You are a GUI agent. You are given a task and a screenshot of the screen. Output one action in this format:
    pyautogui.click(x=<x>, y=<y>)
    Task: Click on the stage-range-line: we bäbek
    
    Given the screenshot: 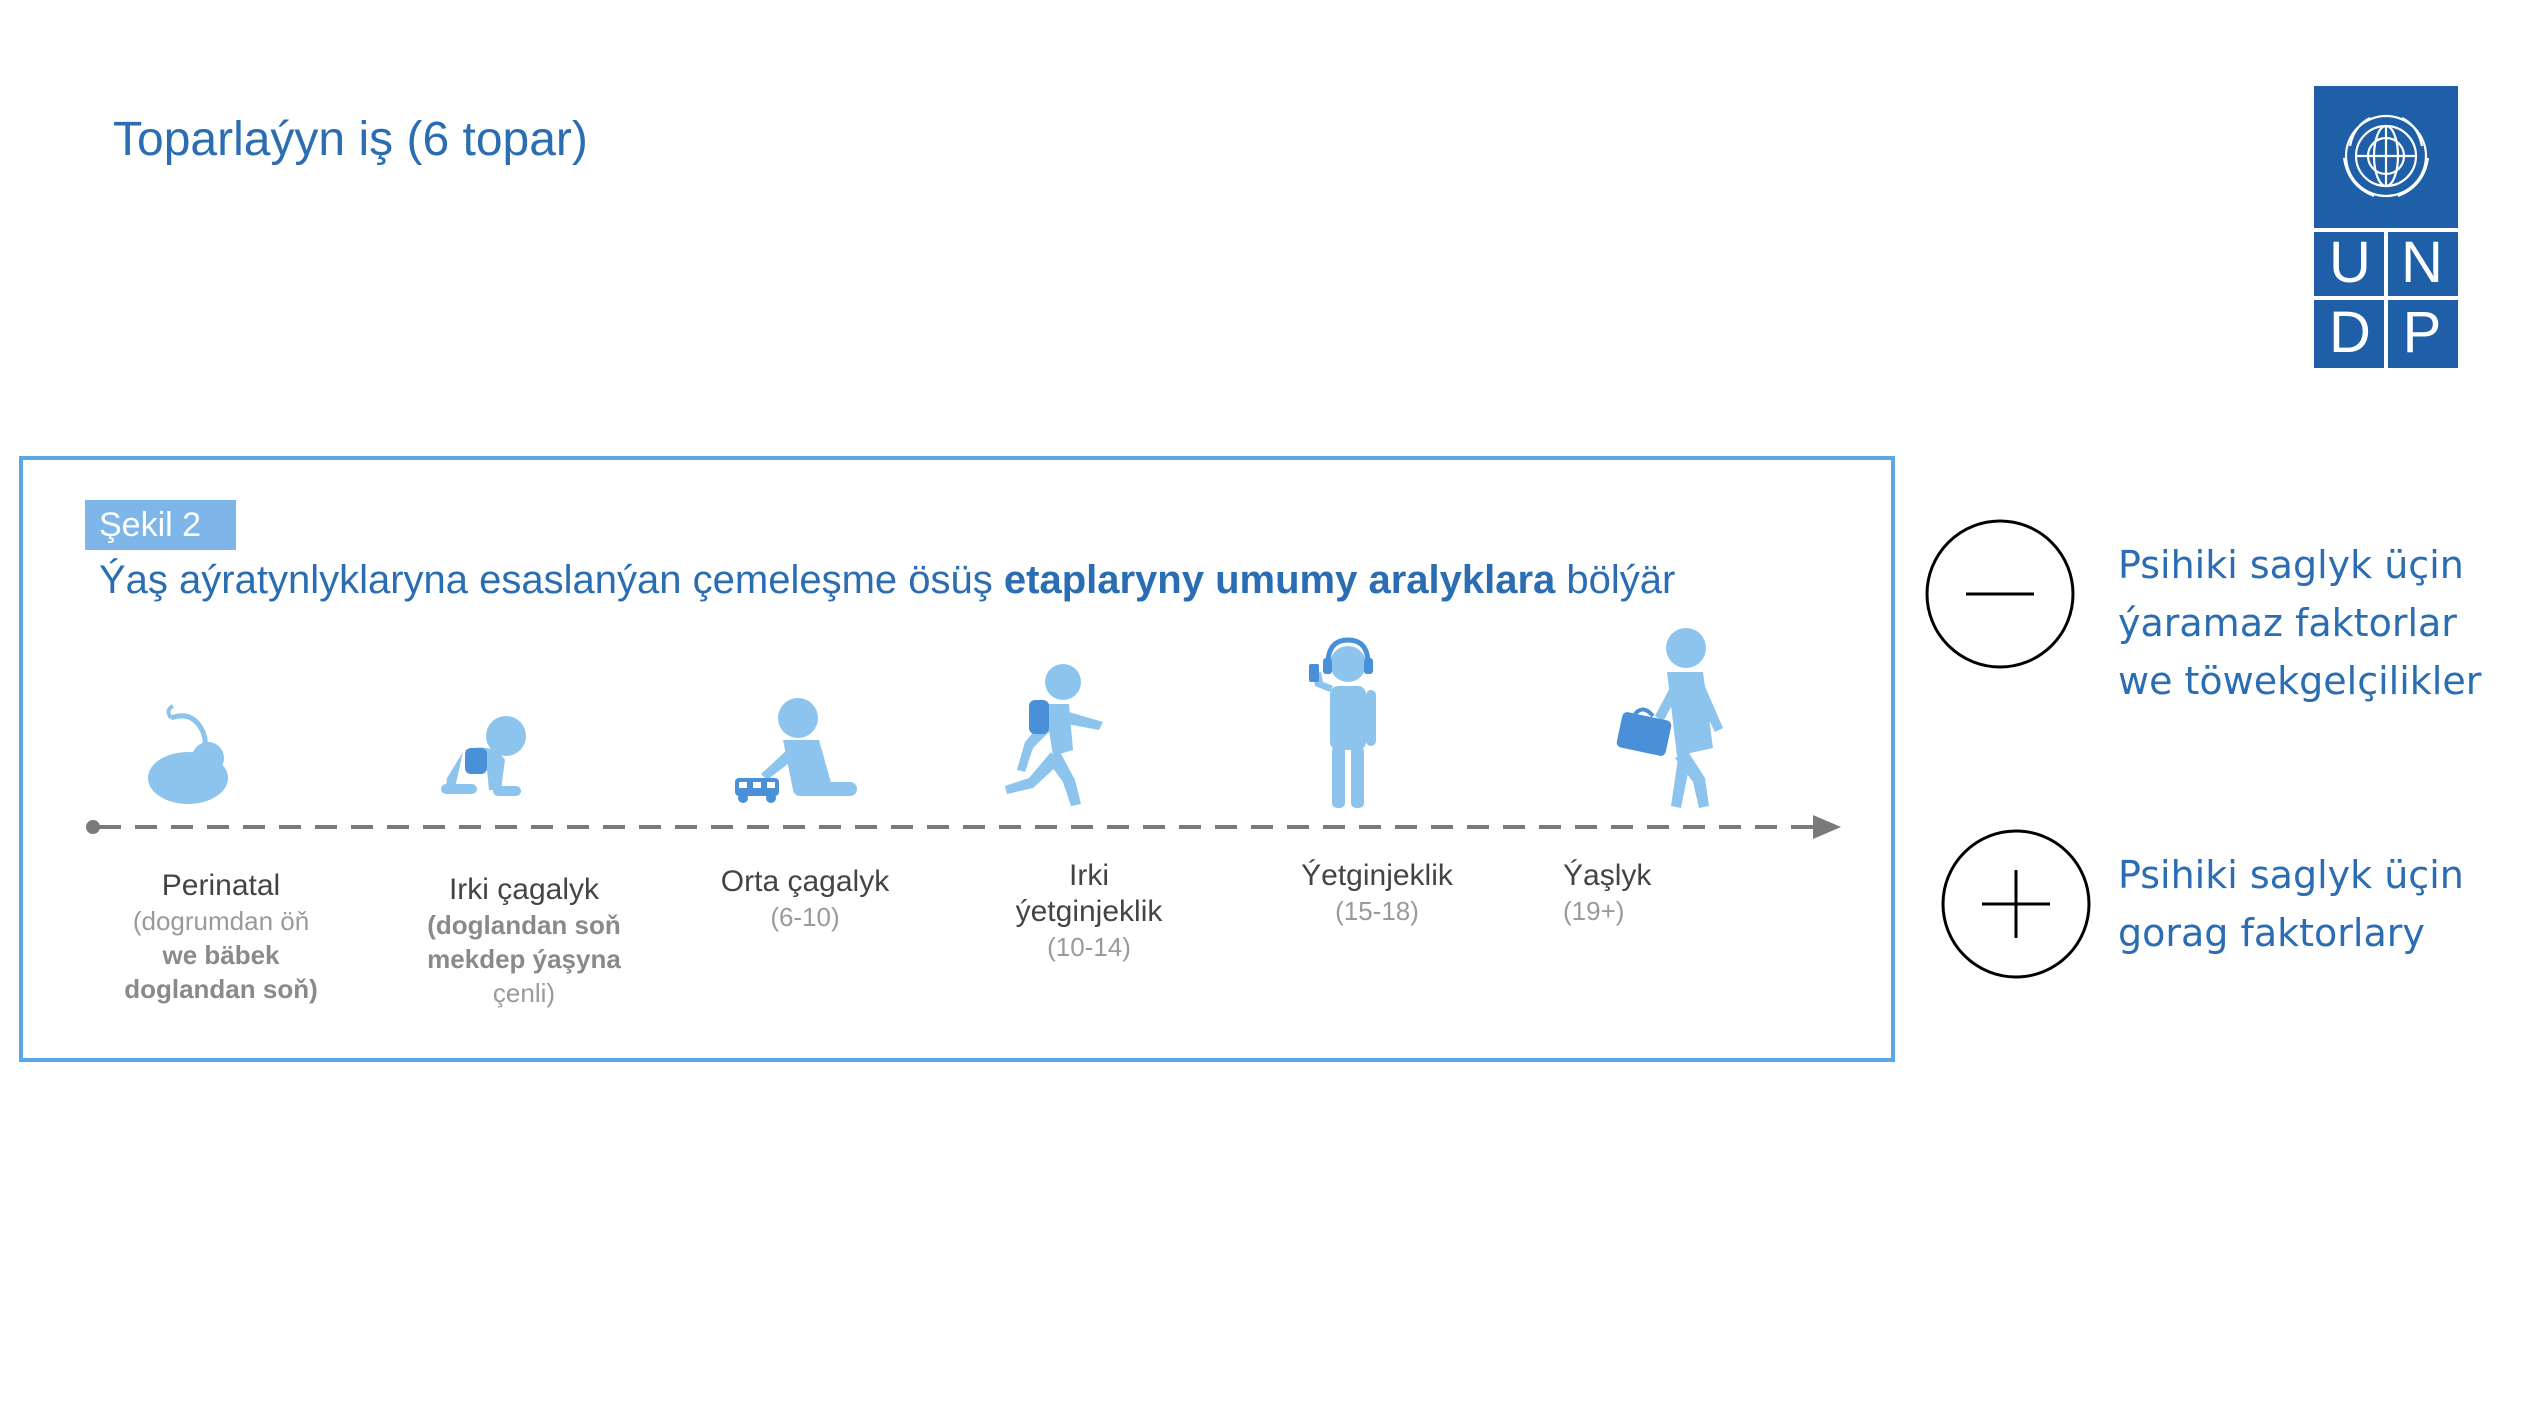 What is the action you would take?
    pyautogui.click(x=221, y=955)
    